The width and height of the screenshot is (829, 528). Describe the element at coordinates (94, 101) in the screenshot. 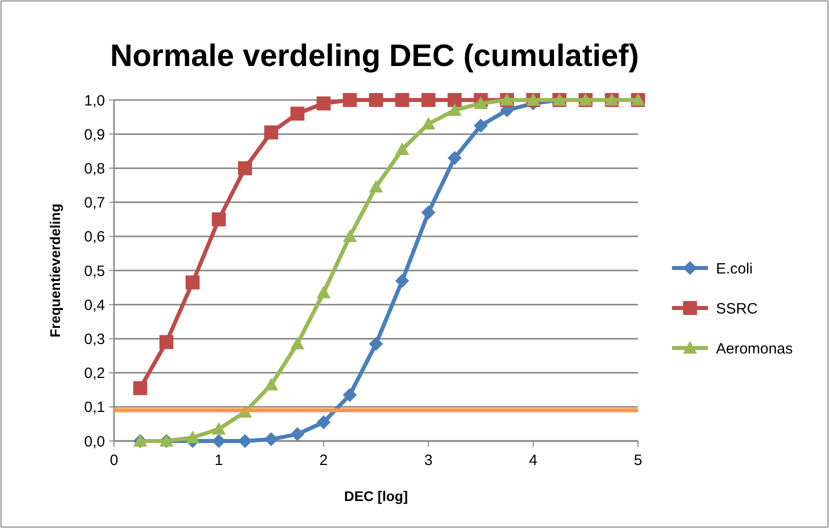

I see `y-tick-label: 1,0` at that location.